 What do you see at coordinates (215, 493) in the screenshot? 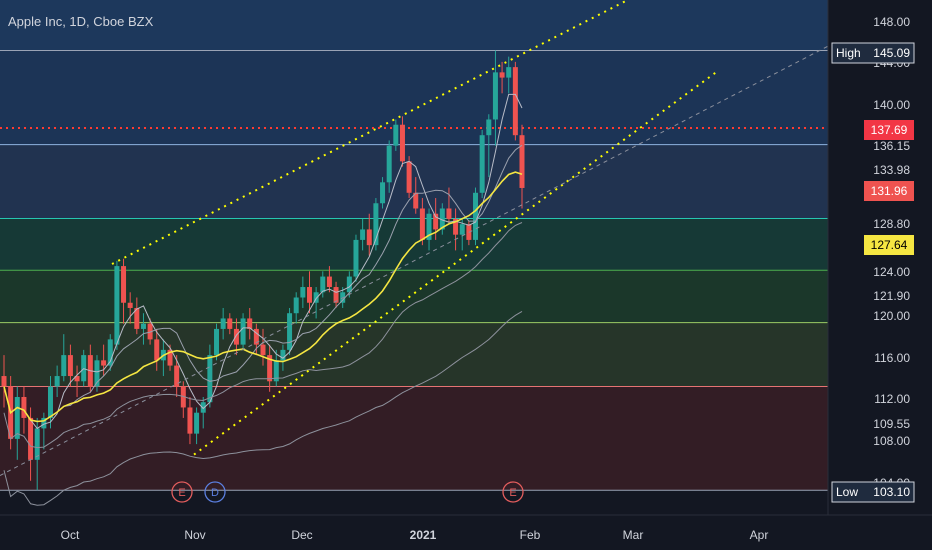
I see `event-marker-label: D` at bounding box center [215, 493].